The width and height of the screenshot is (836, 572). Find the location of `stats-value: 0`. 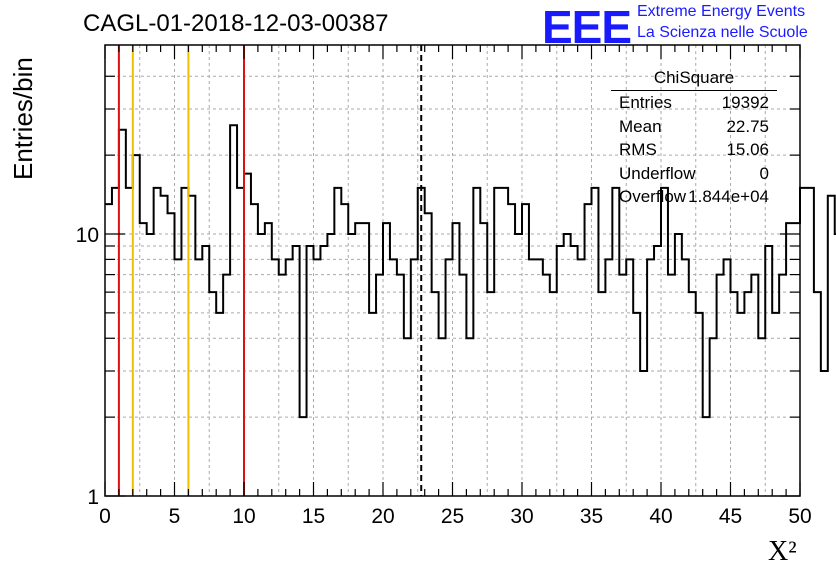

stats-value: 0 is located at coordinates (764, 173).